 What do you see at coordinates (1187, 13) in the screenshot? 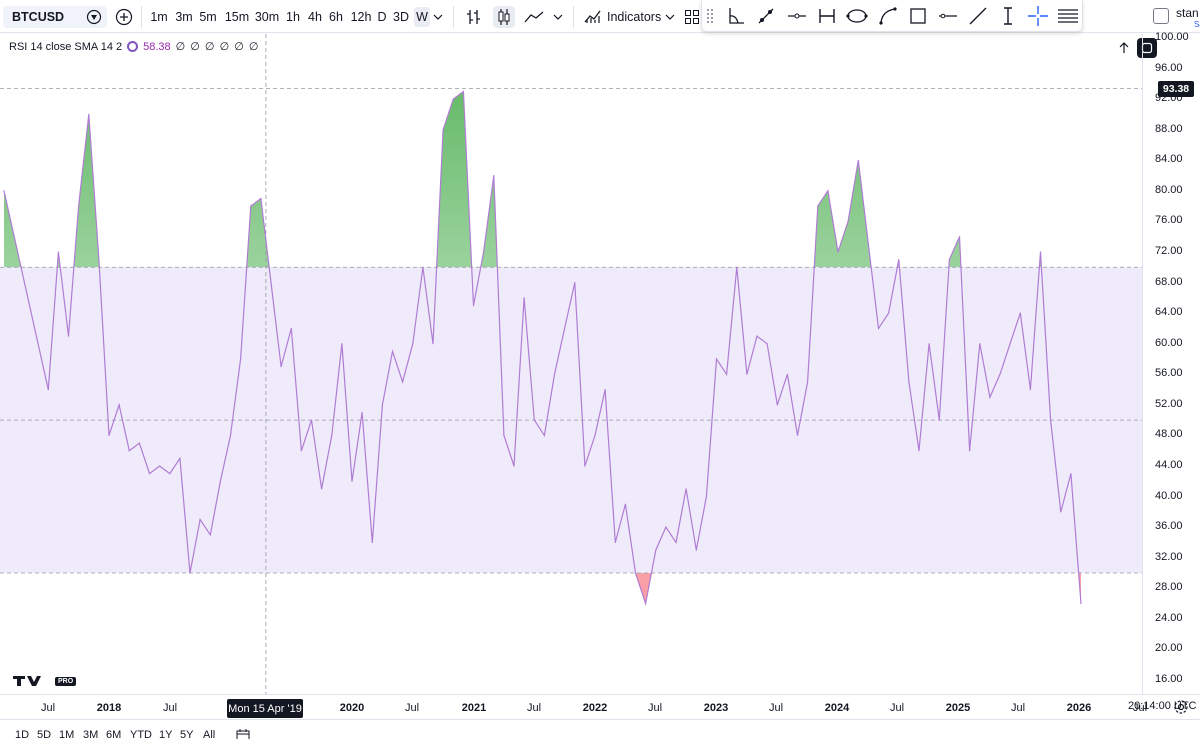
I see `status-text: stan` at bounding box center [1187, 13].